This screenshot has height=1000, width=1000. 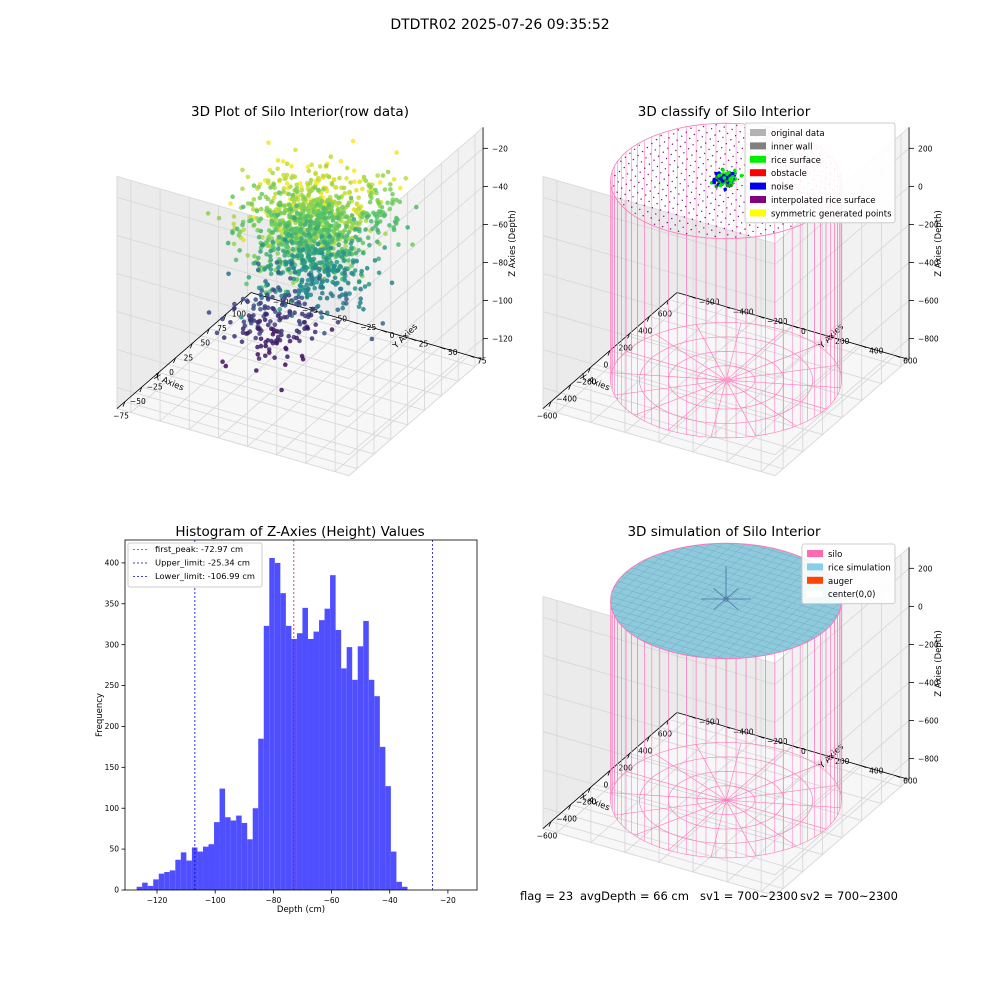 What do you see at coordinates (171, 372) in the screenshot?
I see `x-tick-label: 0` at bounding box center [171, 372].